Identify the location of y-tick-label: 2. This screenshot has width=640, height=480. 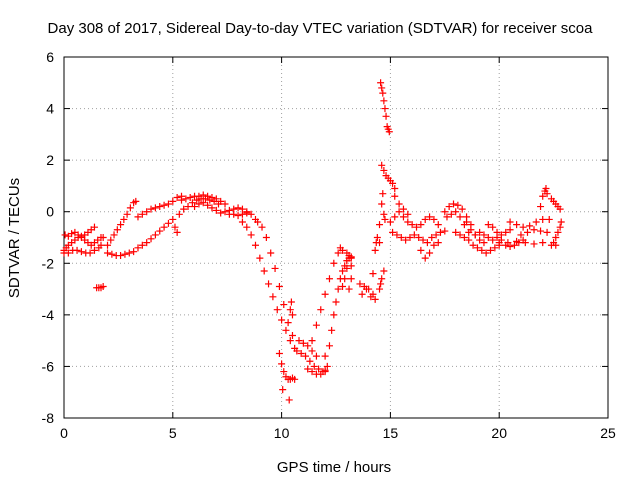
(50, 160).